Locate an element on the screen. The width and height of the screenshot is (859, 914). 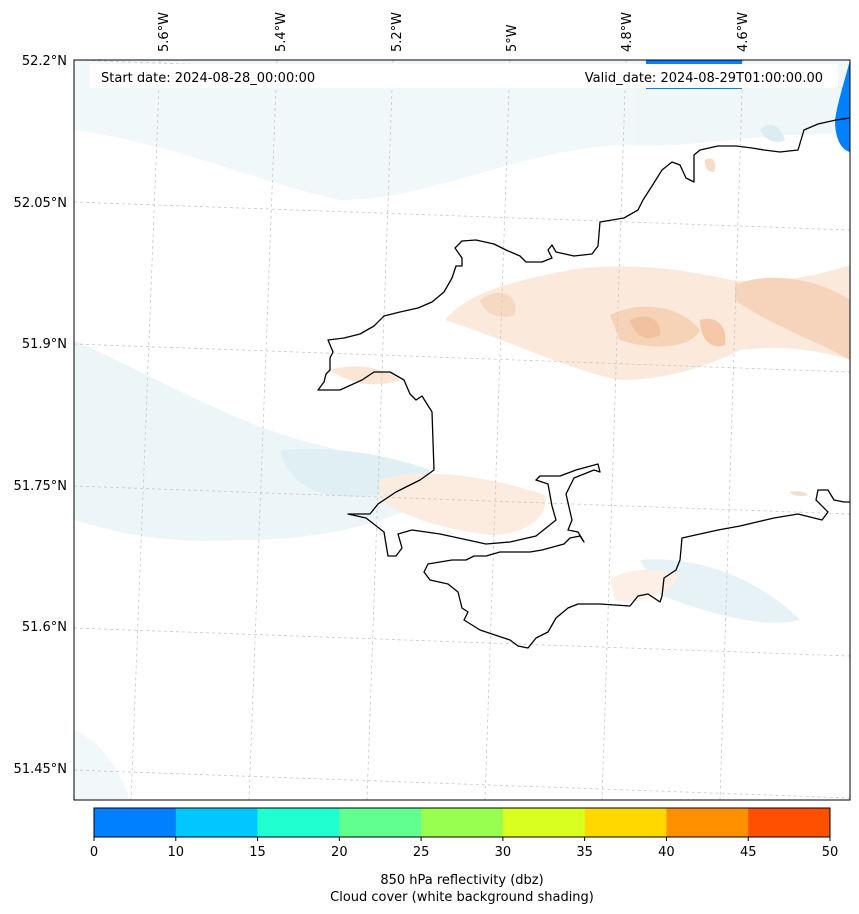
lat-label-3: 51.9°N is located at coordinates (44, 344).